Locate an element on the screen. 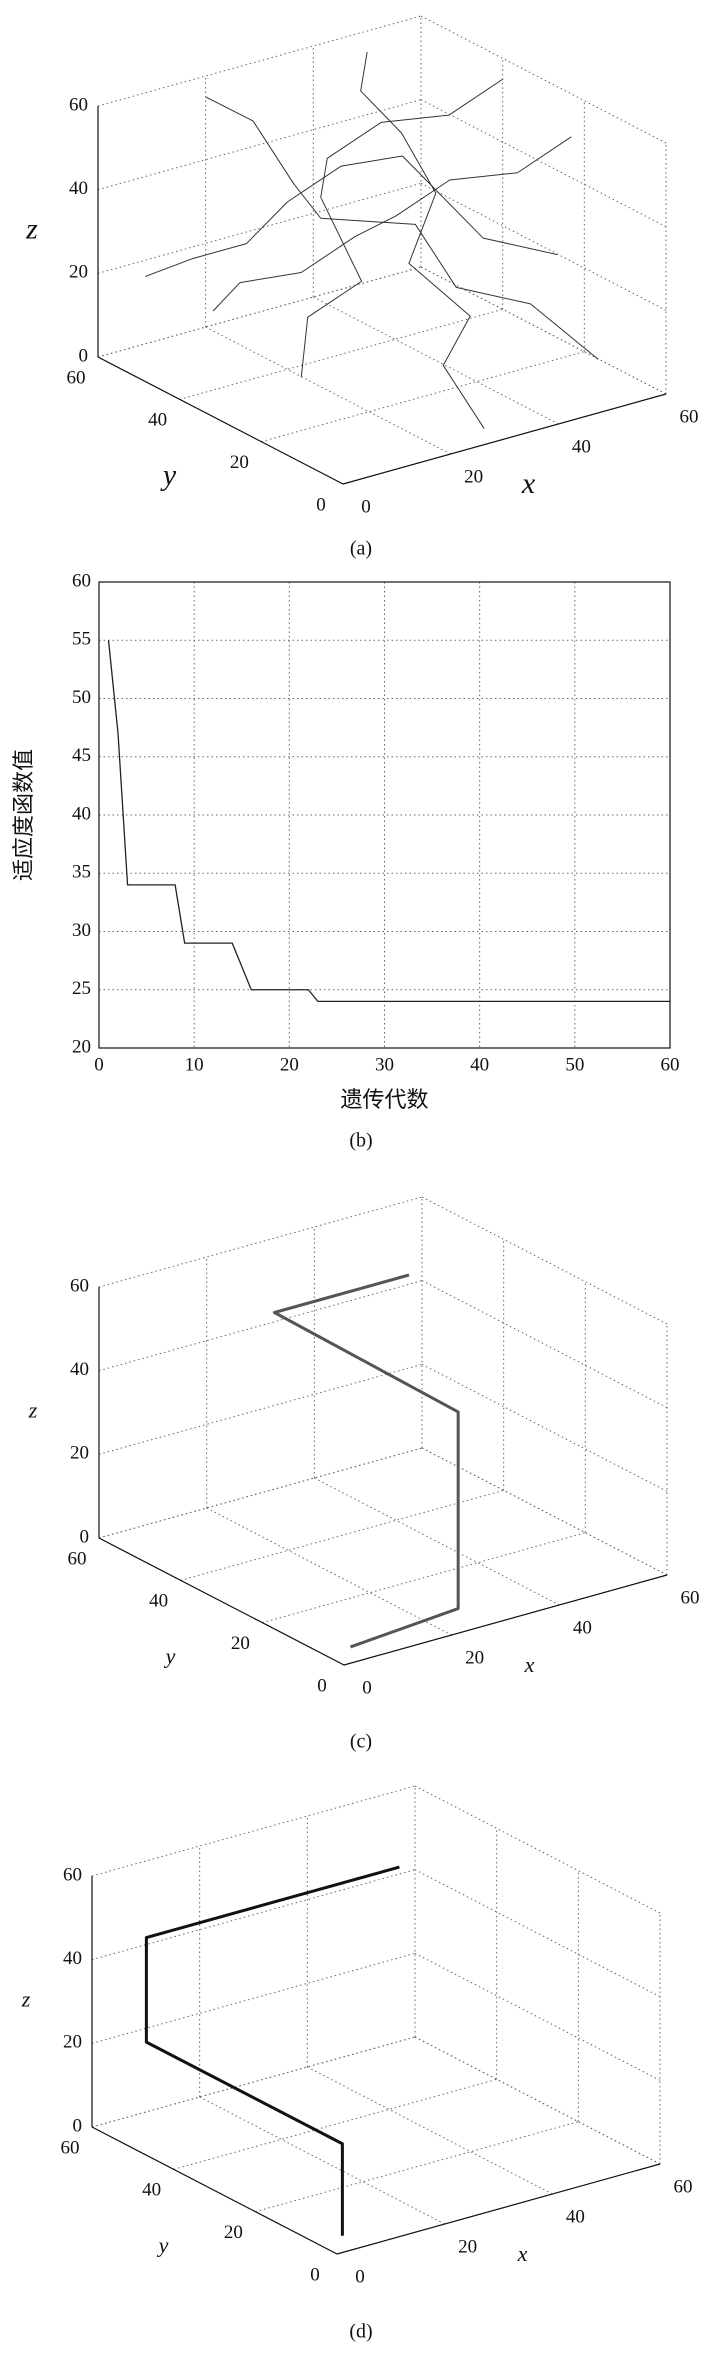 The width and height of the screenshot is (720, 2369). x-tick-label: 30 is located at coordinates (384, 1064).